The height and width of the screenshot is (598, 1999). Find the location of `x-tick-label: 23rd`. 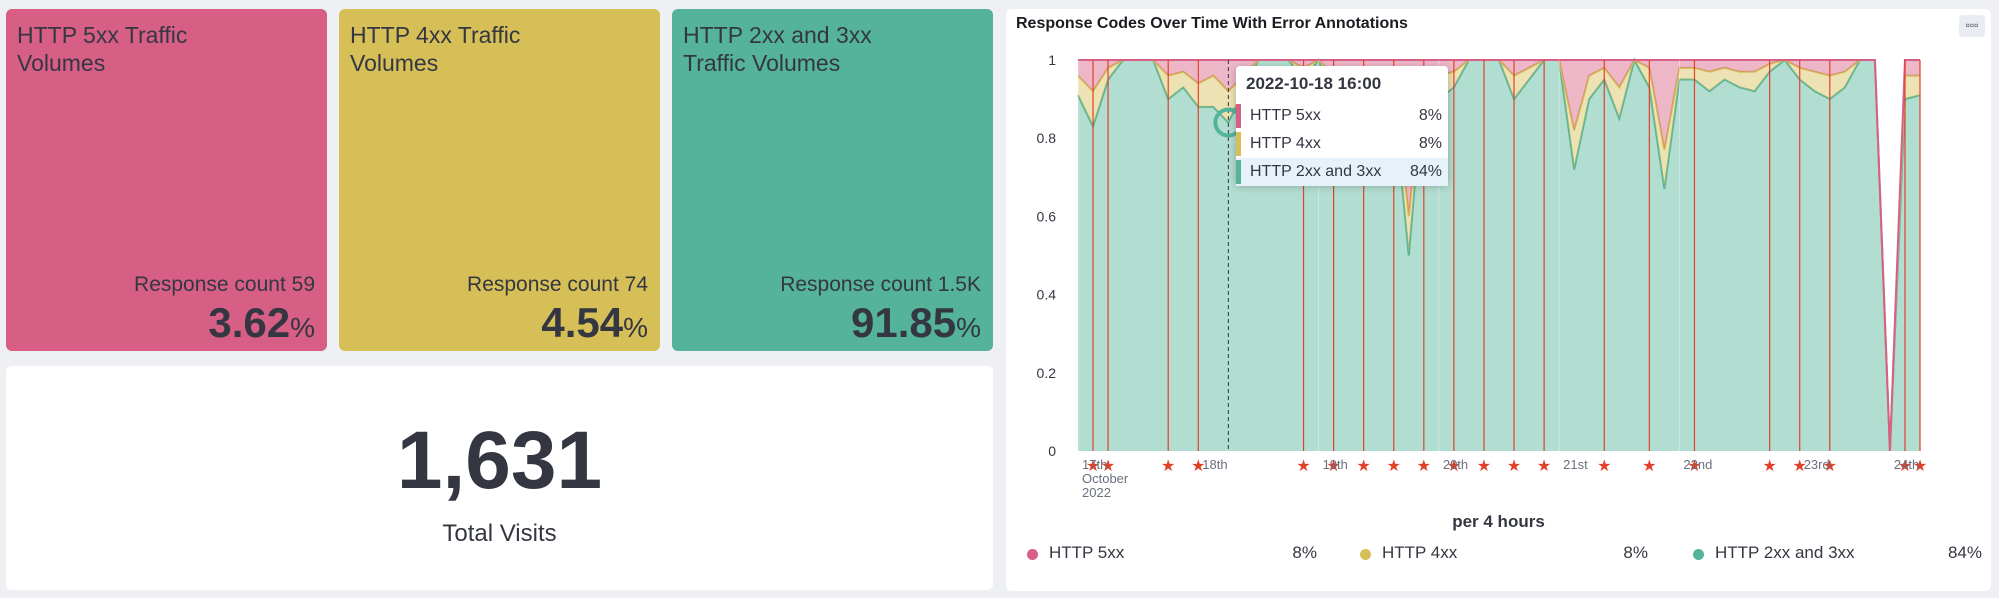

x-tick-label: 23rd is located at coordinates (1817, 464).